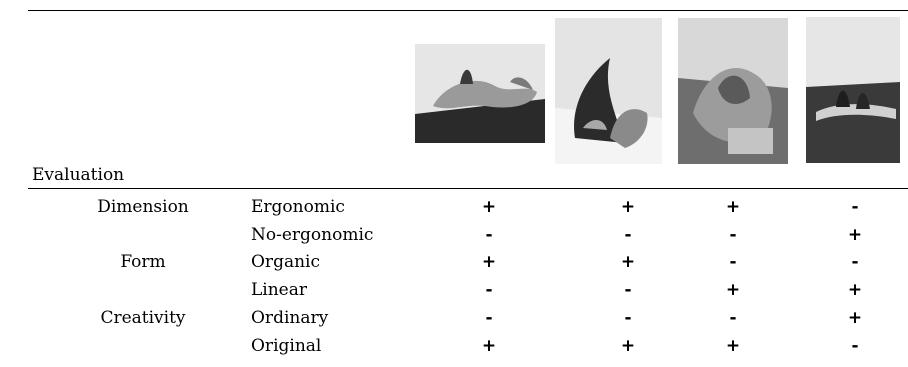  Describe the element at coordinates (454, 209) in the screenshot. I see `table-row: Dimension Ergonomic + + + -` at that location.